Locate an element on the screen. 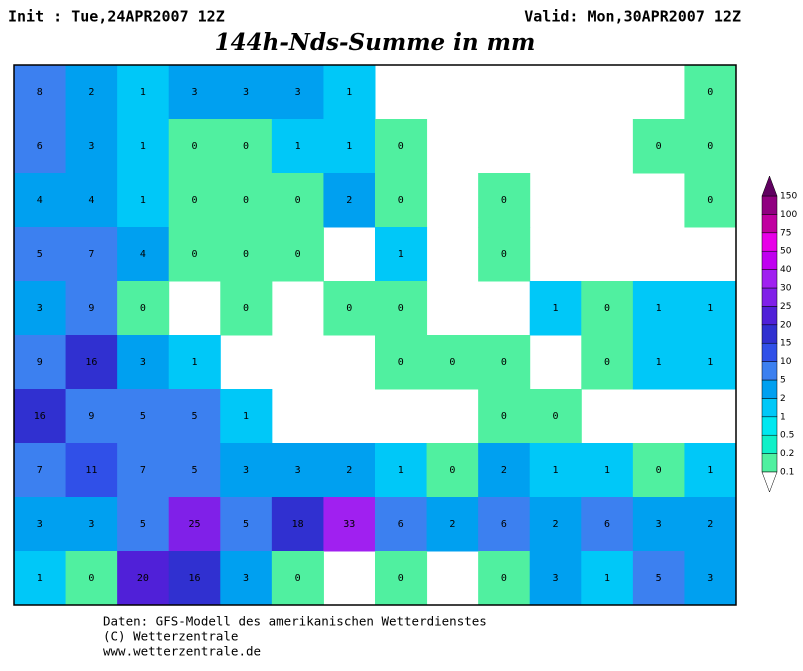  grid-value: 9 is located at coordinates (91, 308).